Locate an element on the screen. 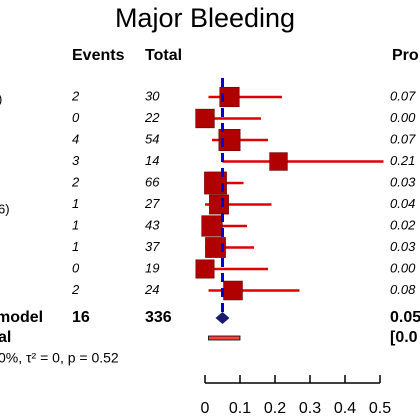 This screenshot has width=420, height=420. group-label-2: 6) is located at coordinates (5, 208).